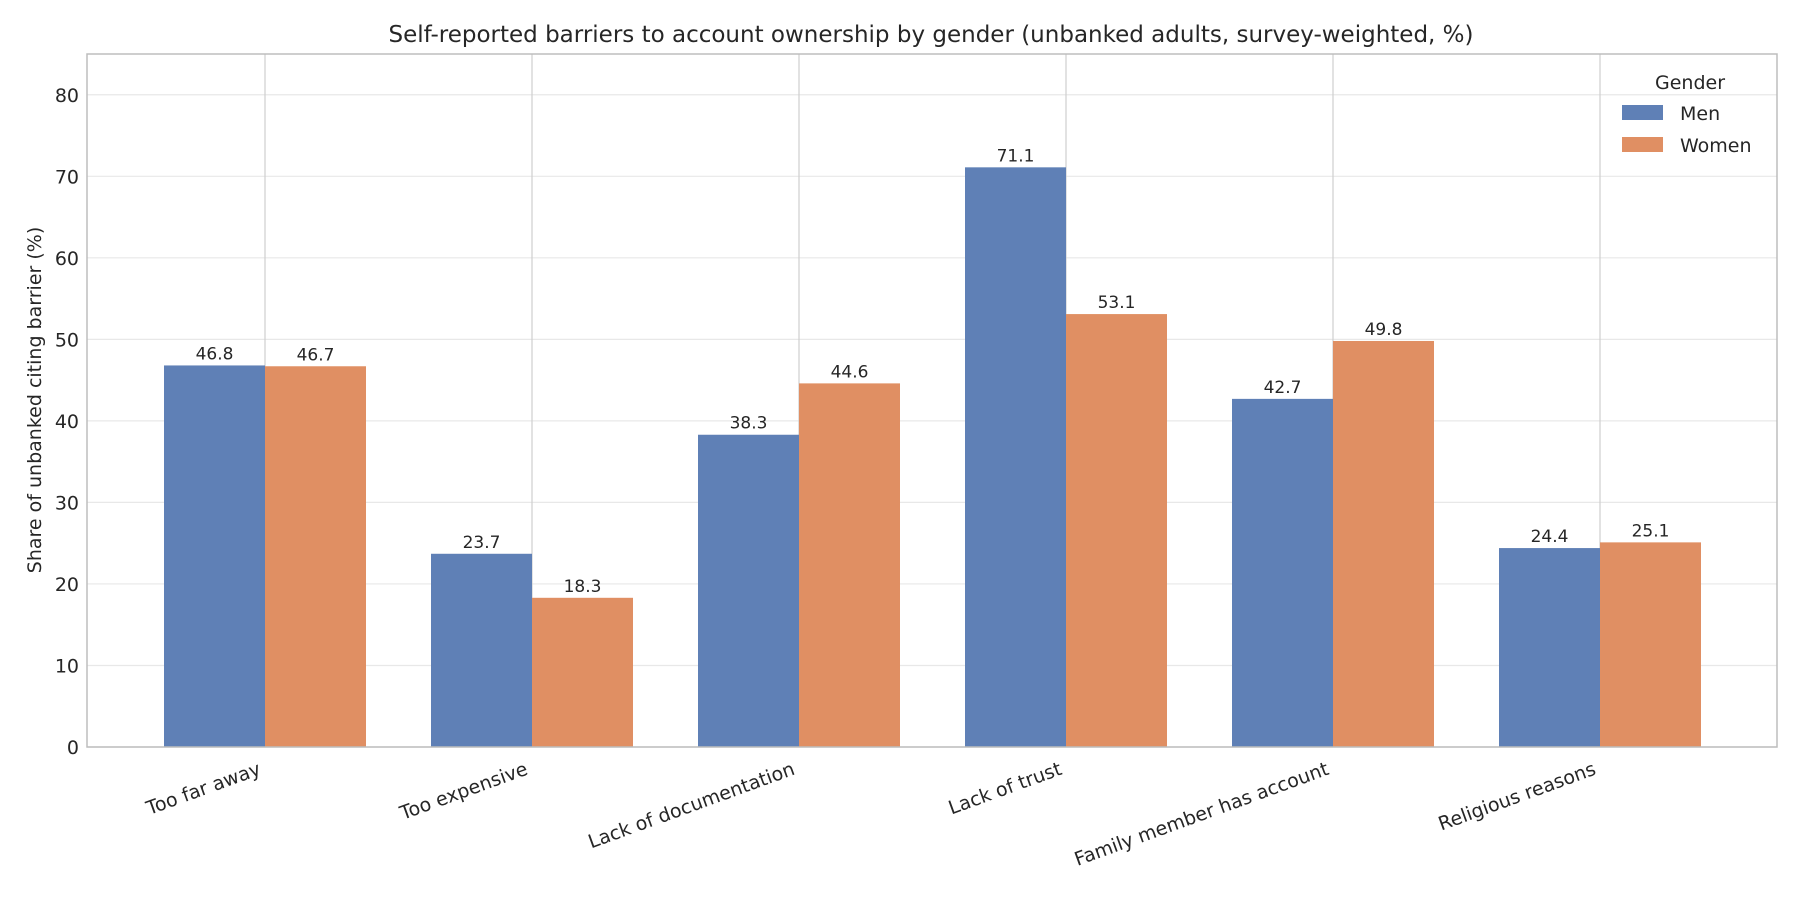 The height and width of the screenshot is (900, 1800). I want to click on data-label: 25.1, so click(1651, 531).